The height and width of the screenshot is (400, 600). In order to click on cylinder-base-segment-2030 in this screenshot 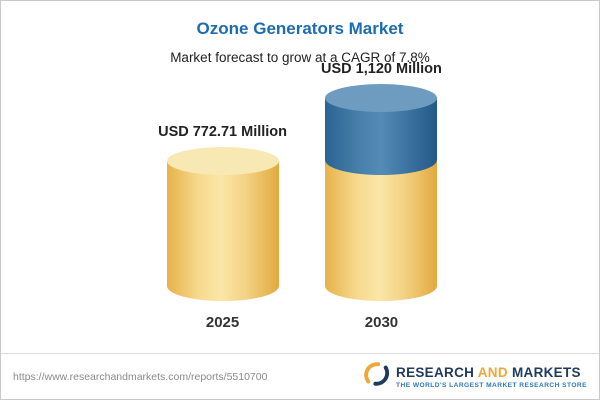, I will do `click(381, 231)`.